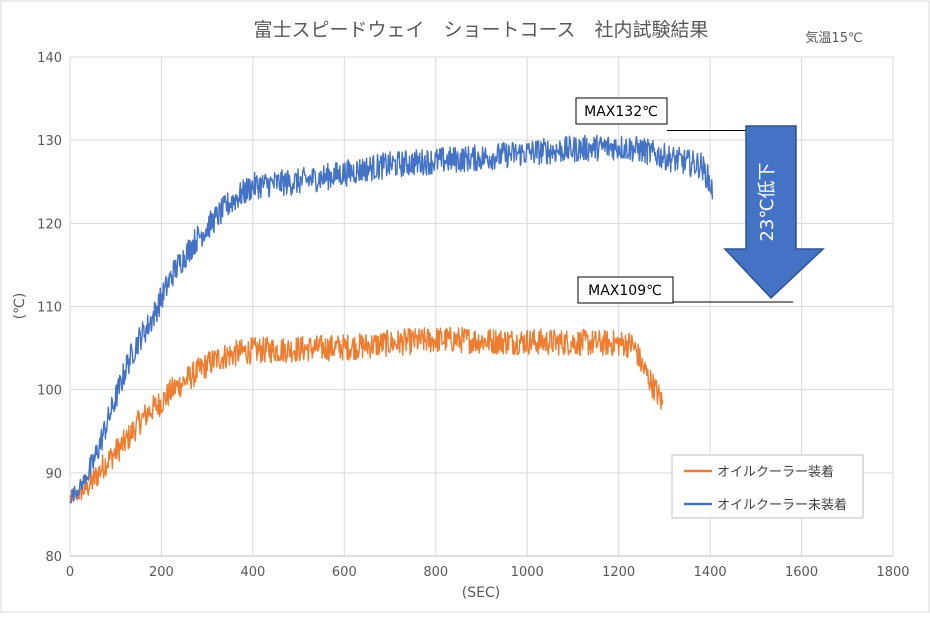 The image size is (930, 617). What do you see at coordinates (892, 572) in the screenshot?
I see `x-tick-label: 1800` at bounding box center [892, 572].